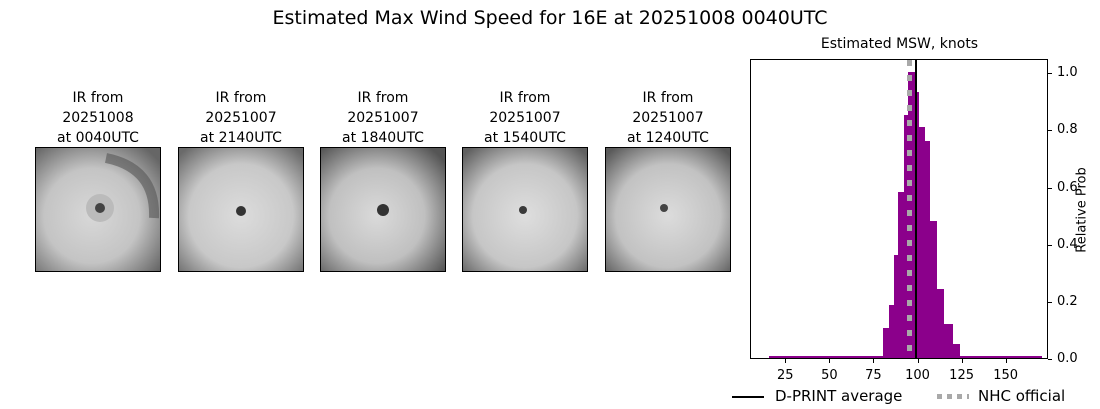 This screenshot has width=1100, height=409. I want to click on thumb-caption-line3: at 2140UTC, so click(241, 138).